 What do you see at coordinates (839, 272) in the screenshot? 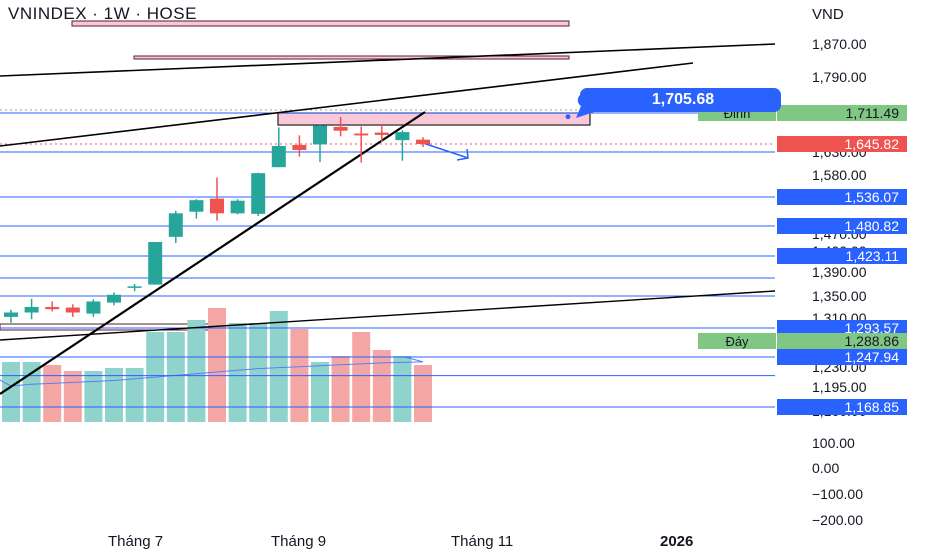
I see `price-tick-label: 1,390.00` at bounding box center [839, 272].